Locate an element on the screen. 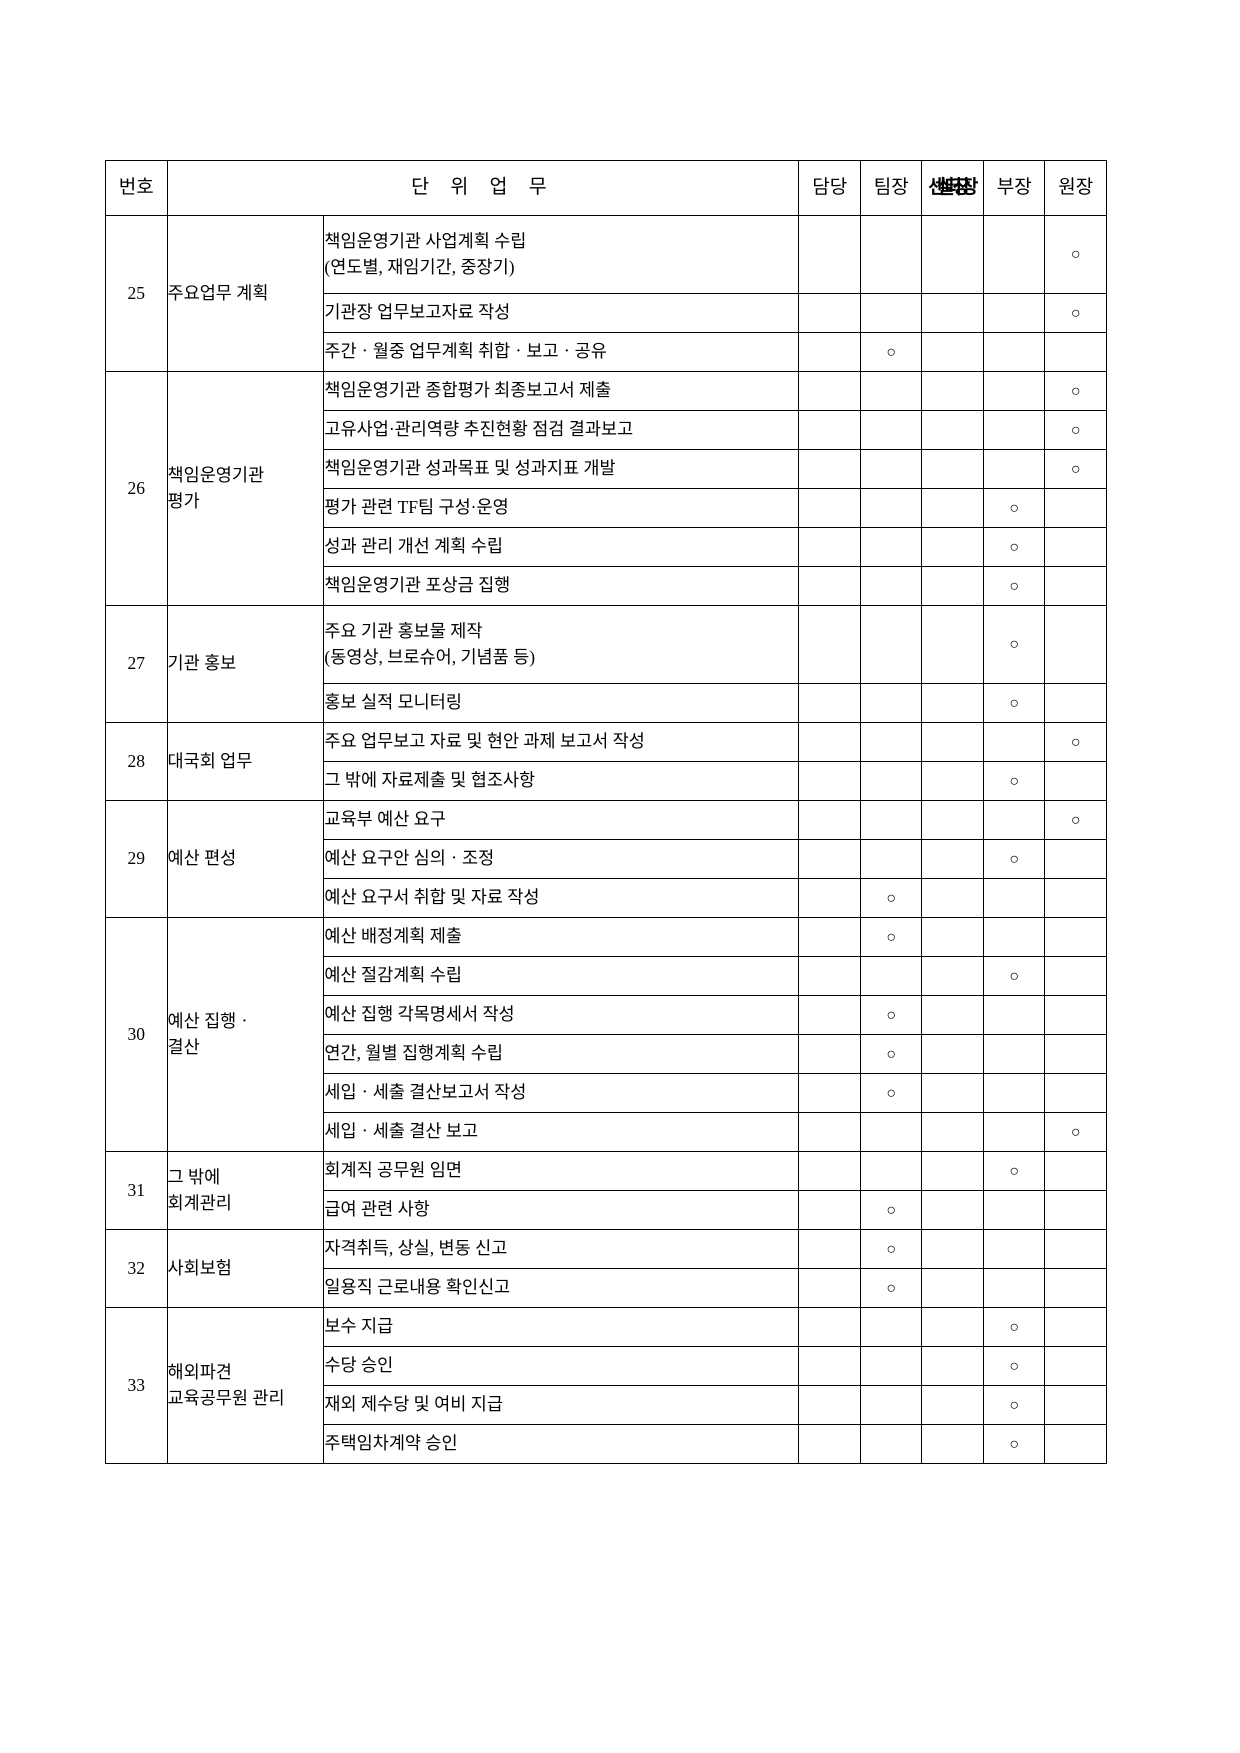  task-cell: 재외 제수당 및 여비 지급 is located at coordinates (561, 1405).